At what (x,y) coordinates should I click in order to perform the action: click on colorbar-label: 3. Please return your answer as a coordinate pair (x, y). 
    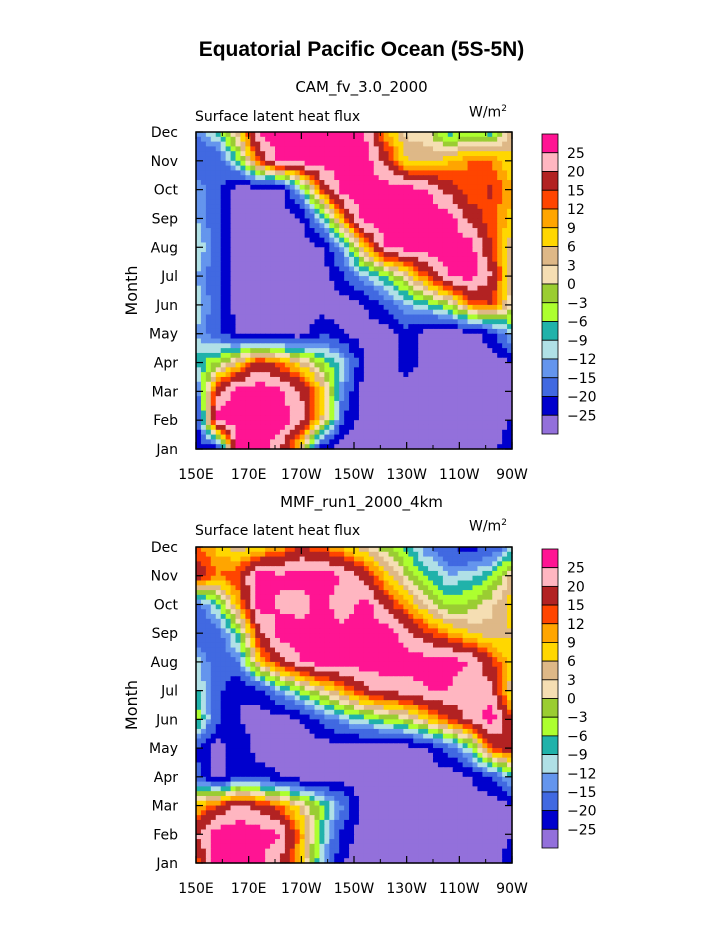
    Looking at the image, I should click on (571, 266).